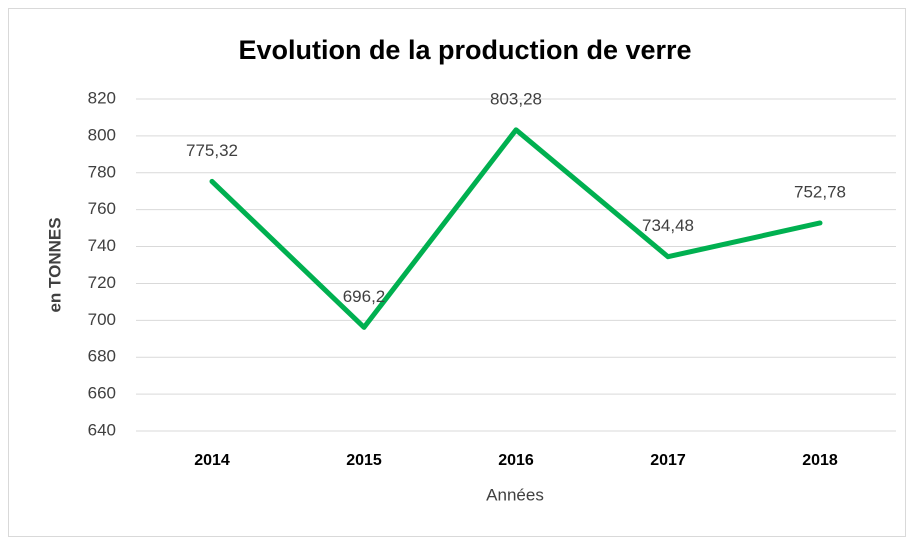 The width and height of the screenshot is (907, 538). What do you see at coordinates (668, 225) in the screenshot?
I see `data-label: 734,48` at bounding box center [668, 225].